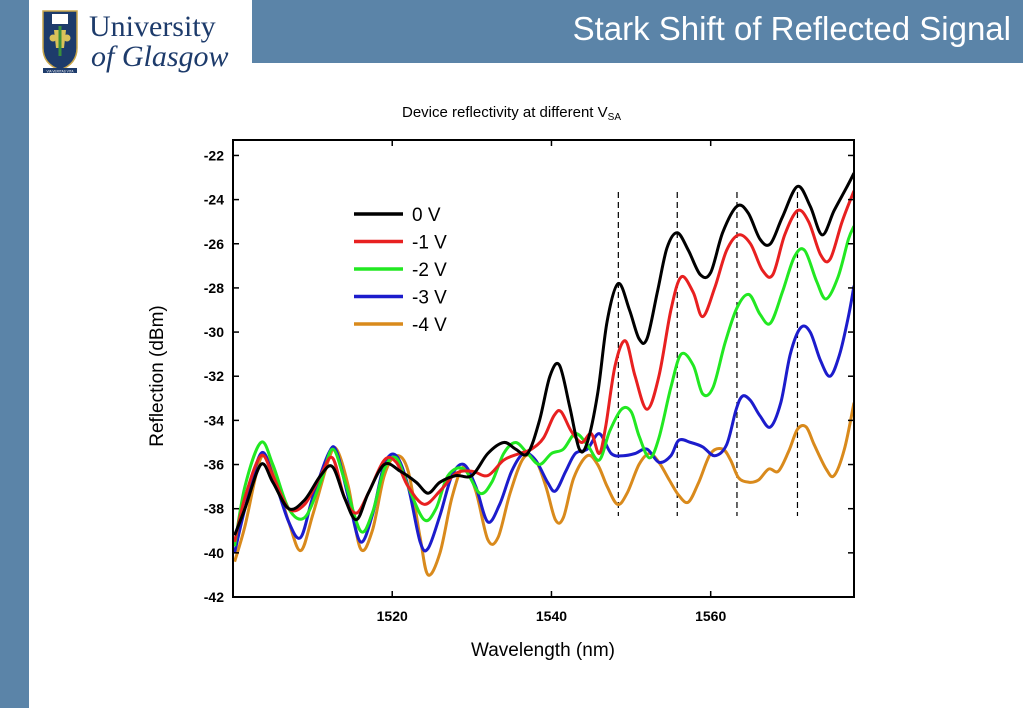 This screenshot has width=1023, height=708. What do you see at coordinates (214, 553) in the screenshot?
I see `y-tick-label: -40` at bounding box center [214, 553].